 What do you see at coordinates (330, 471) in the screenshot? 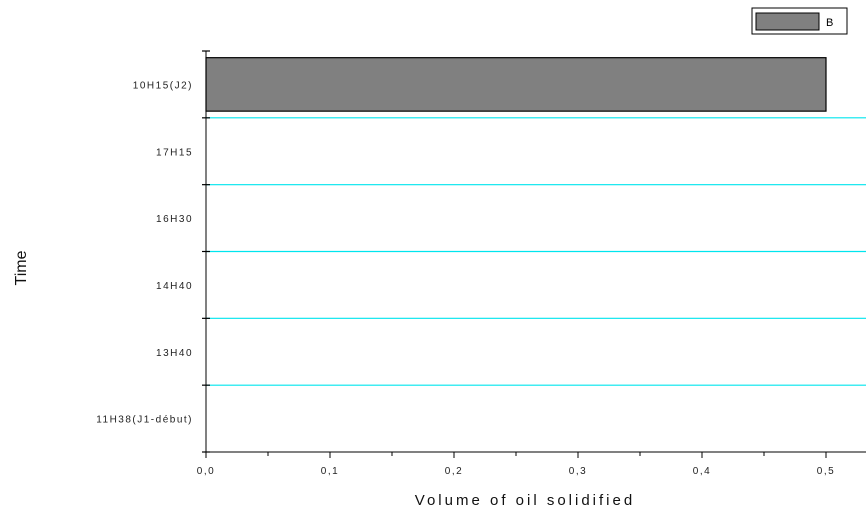
I see `x-tick-label: 0,1` at bounding box center [330, 471].